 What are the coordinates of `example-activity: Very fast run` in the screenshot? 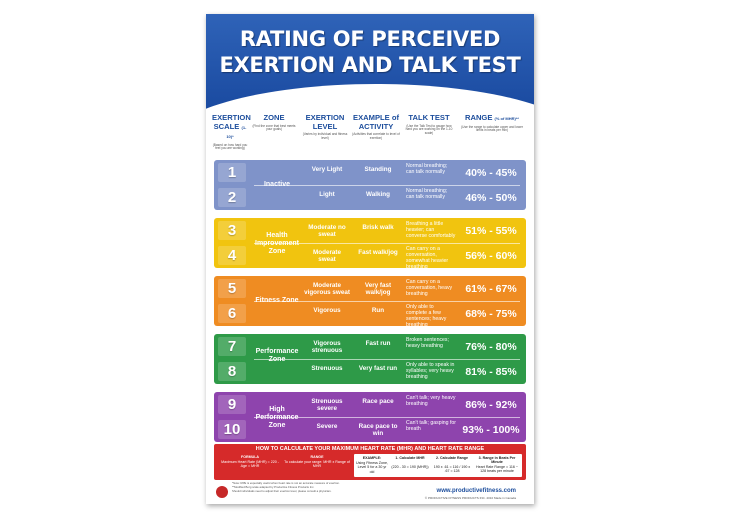 It's located at (378, 368).